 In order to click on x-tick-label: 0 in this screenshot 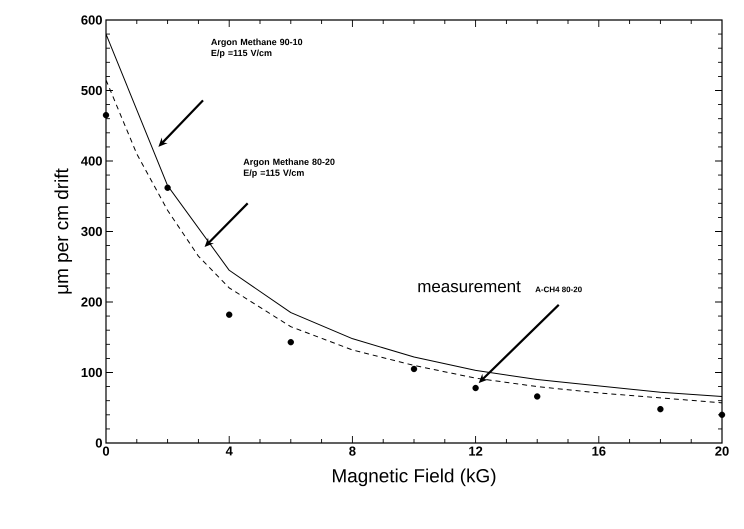, I will do `click(106, 451)`.